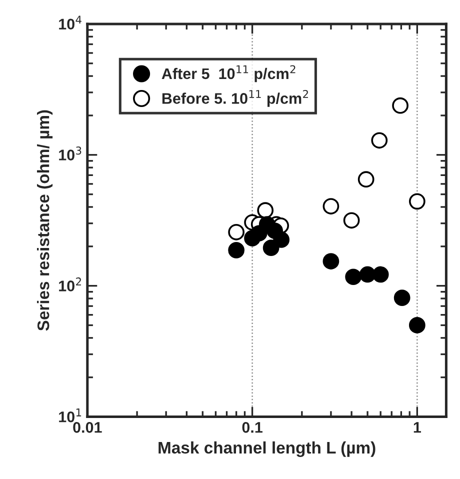  Describe the element at coordinates (70, 415) in the screenshot. I see `y-tick-label: 10$^{1}$` at that location.